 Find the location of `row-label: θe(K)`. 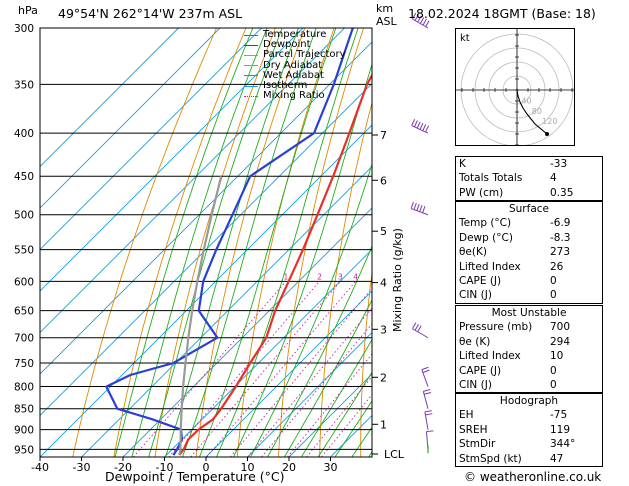

row-label: θe(K) is located at coordinates (473, 252).